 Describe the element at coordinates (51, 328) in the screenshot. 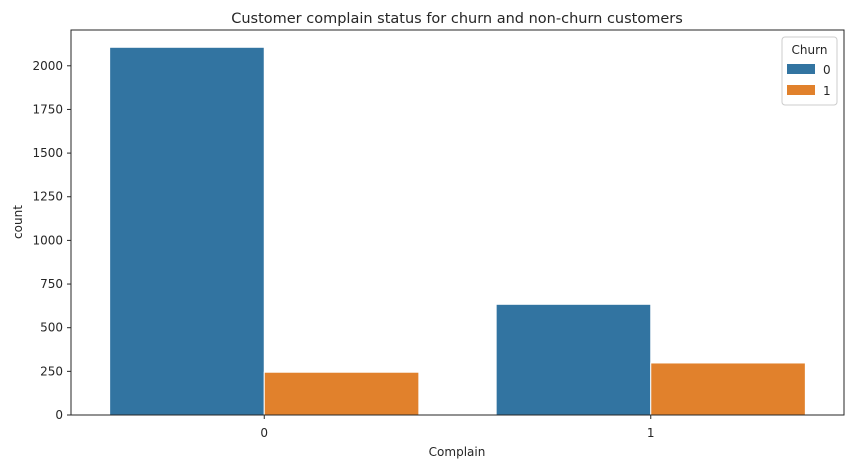

I see `y-tick-label: 500` at that location.